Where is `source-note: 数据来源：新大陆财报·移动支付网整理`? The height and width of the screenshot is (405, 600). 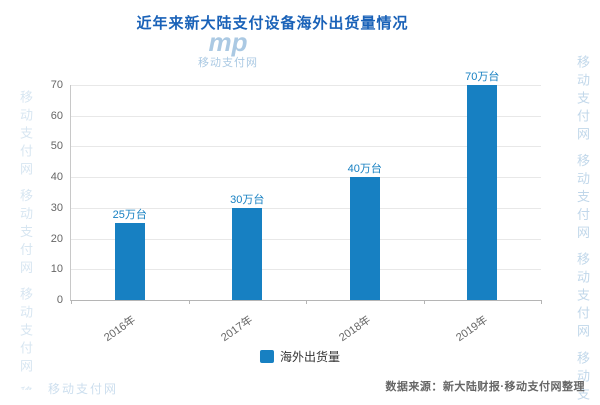
source-note: 数据来源：新大陆财报·移动支付网整理 is located at coordinates (485, 386).